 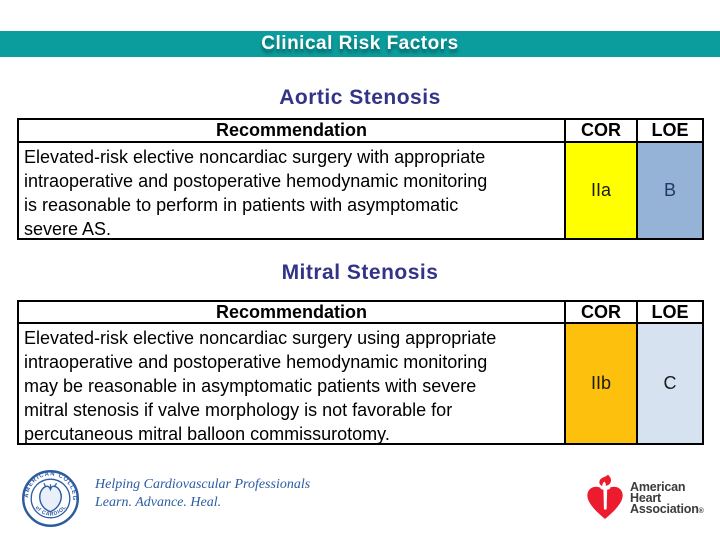 What do you see at coordinates (600, 383) in the screenshot?
I see `cor-value-cell: IIb` at bounding box center [600, 383].